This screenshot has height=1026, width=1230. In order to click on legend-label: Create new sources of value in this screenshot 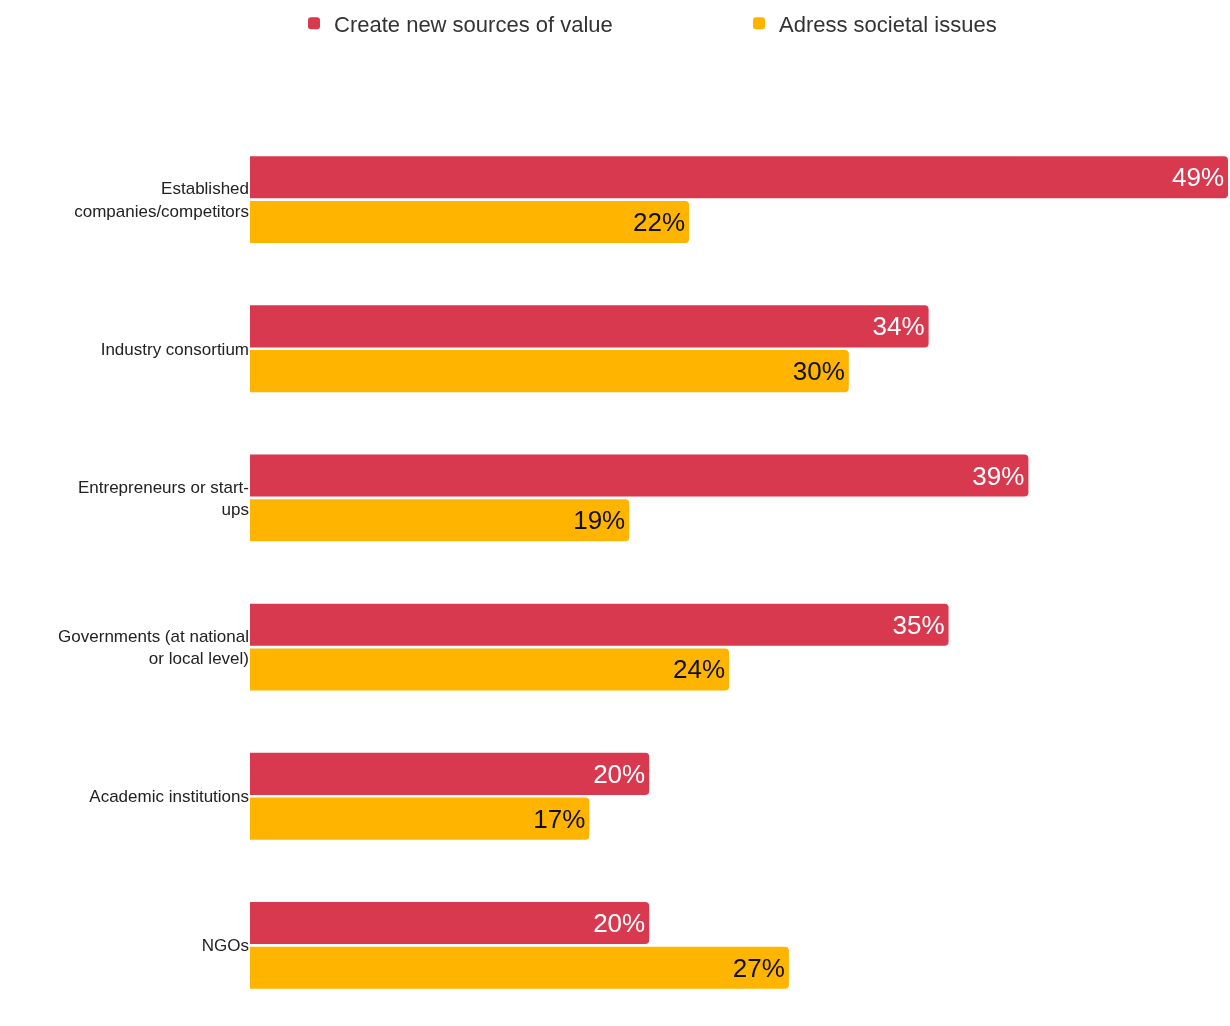, I will do `click(473, 24)`.